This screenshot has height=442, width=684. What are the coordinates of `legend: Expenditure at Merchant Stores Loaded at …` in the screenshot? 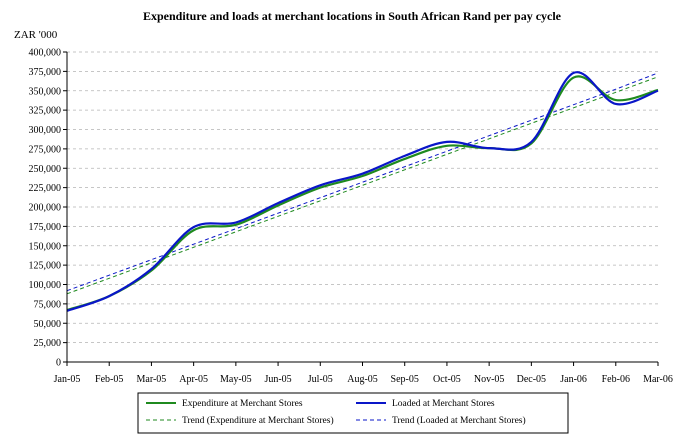 It's located at (353, 413).